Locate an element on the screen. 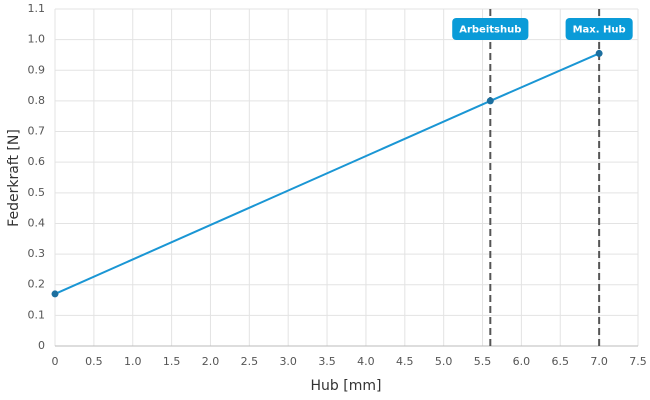  x-tick-label: 0.5 is located at coordinates (94, 361).